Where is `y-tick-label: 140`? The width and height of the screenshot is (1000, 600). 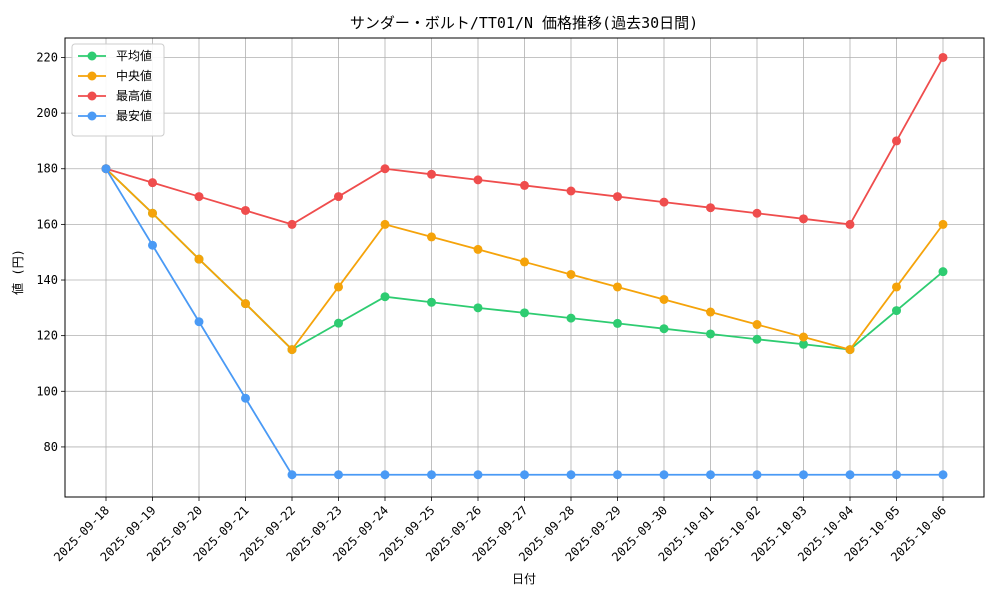
y-tick-label: 140 is located at coordinates (47, 280).